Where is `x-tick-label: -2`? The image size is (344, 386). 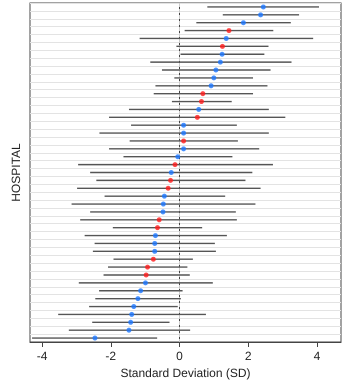 x-tick-label: -2 is located at coordinates (110, 356).